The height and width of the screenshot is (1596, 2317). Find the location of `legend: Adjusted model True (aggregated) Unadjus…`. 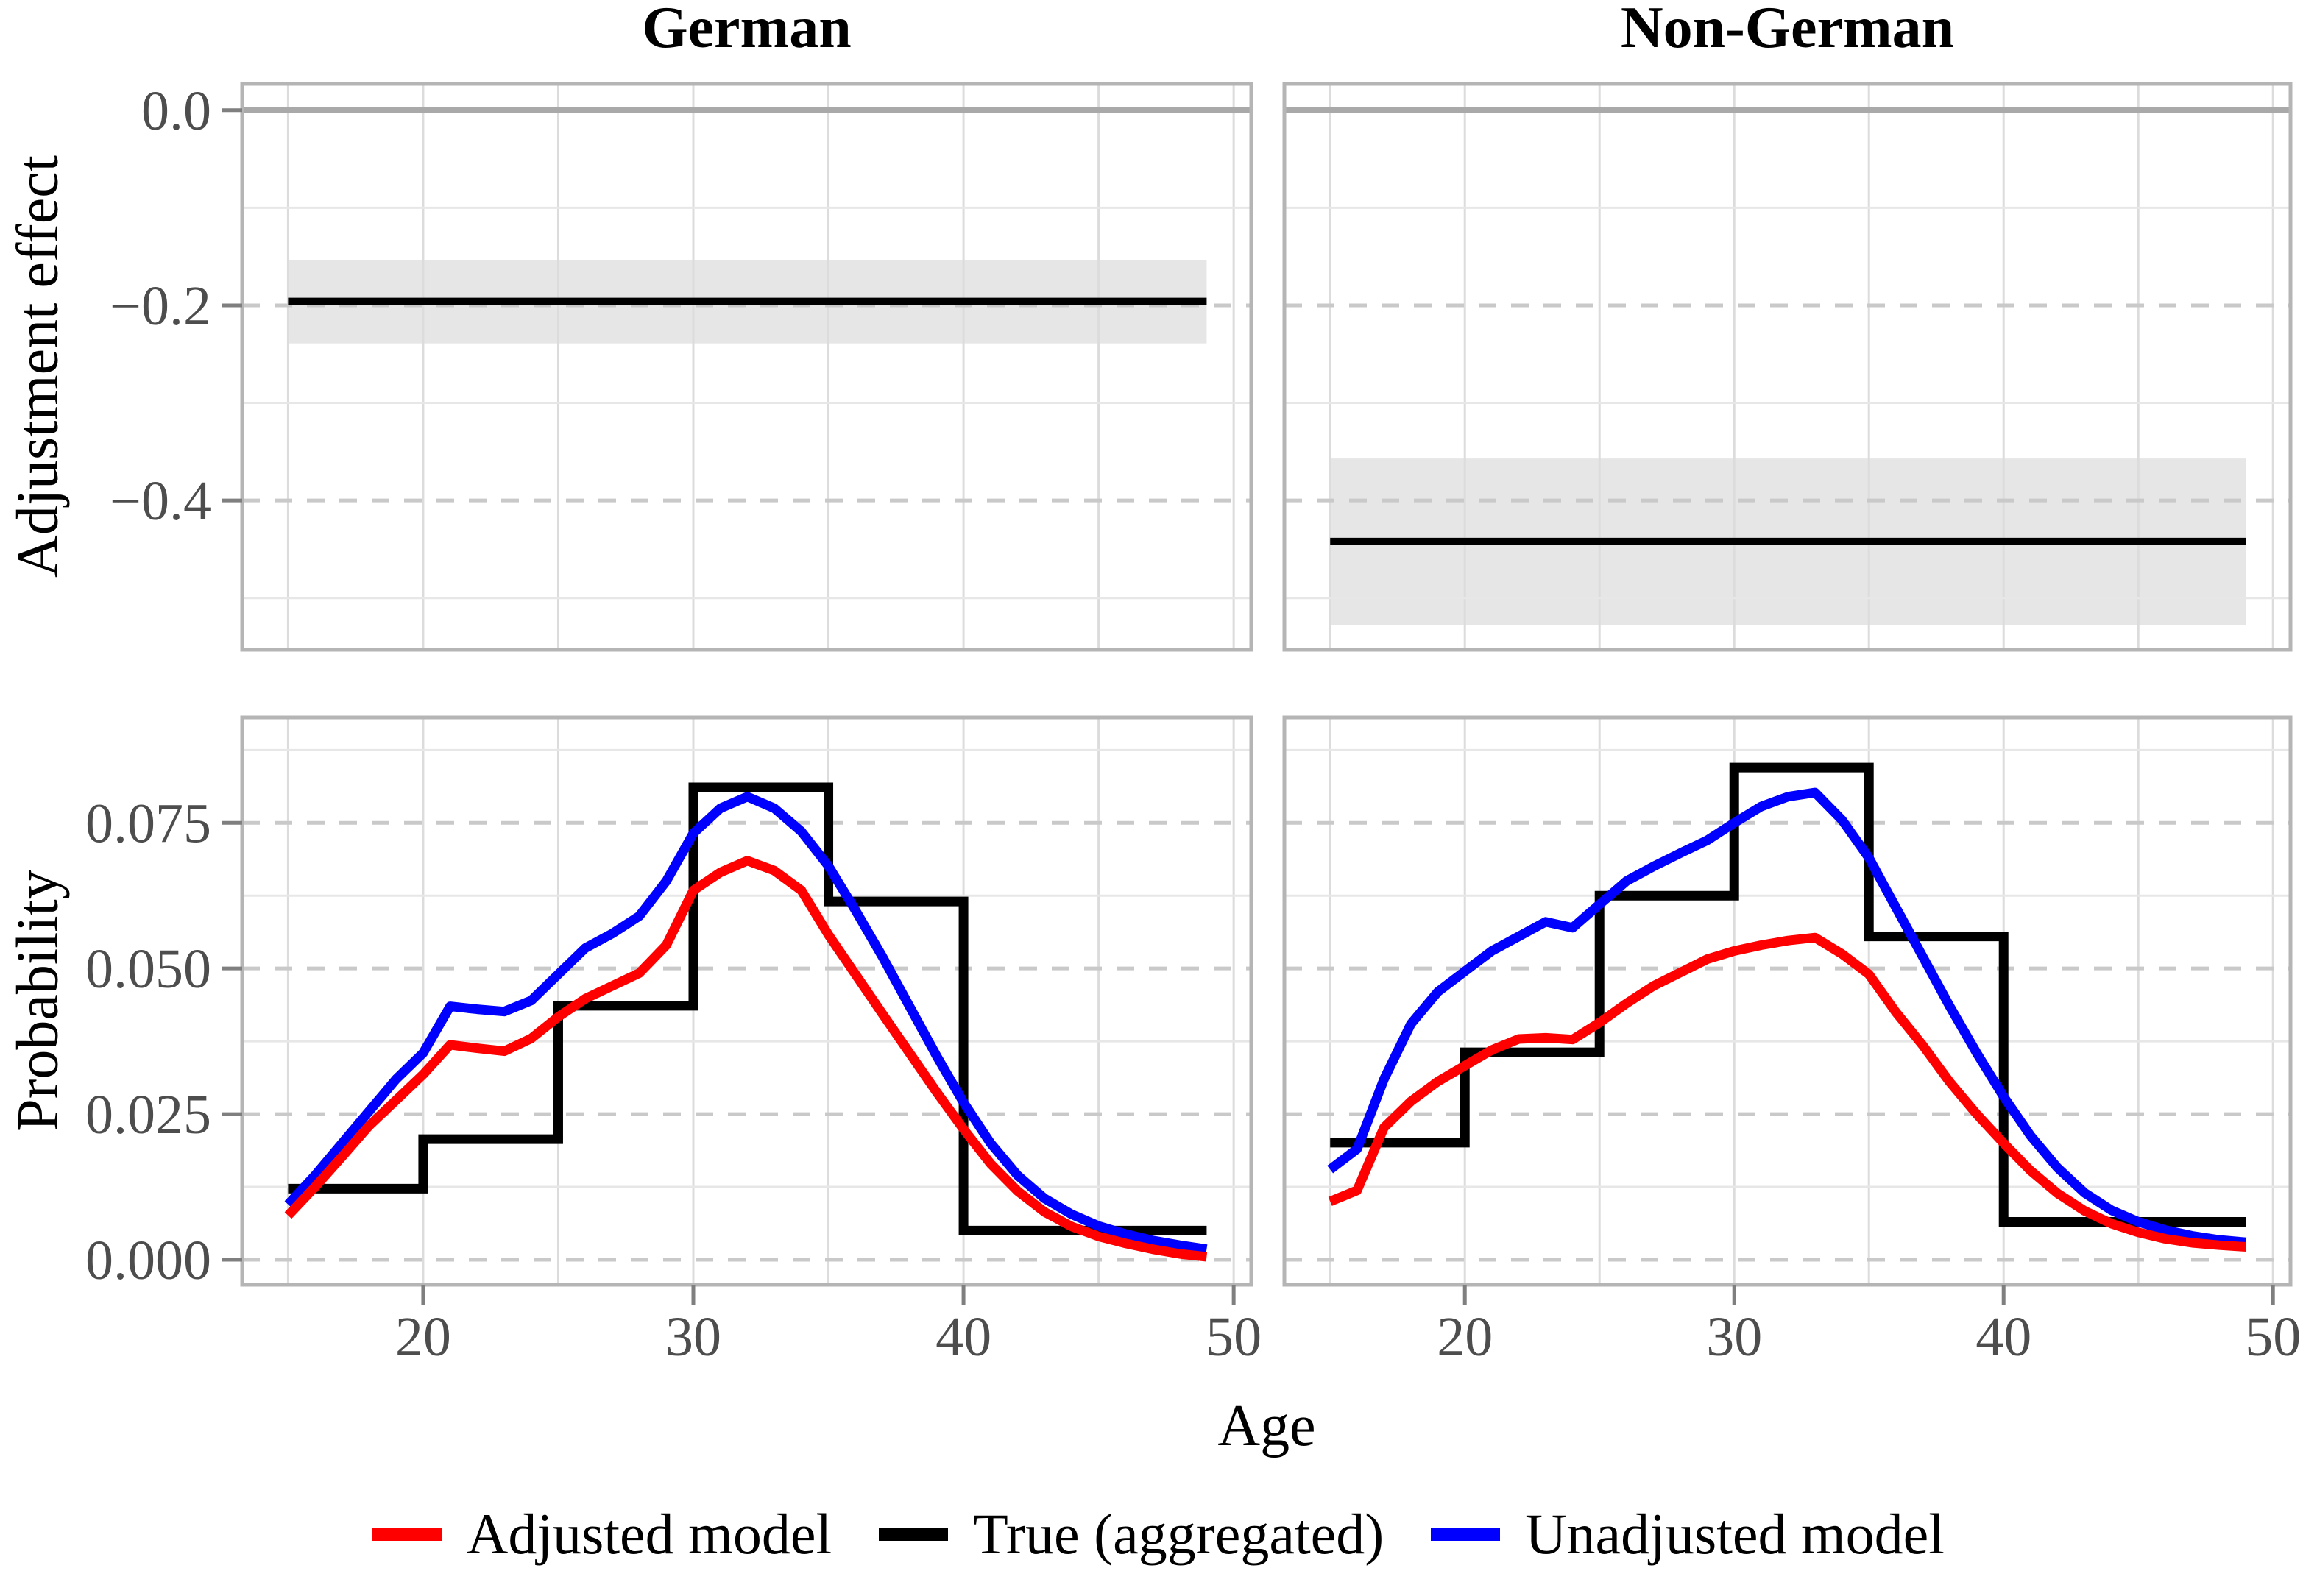

legend: Adjusted model True (aggregated) Unadjus… is located at coordinates (1159, 1534).